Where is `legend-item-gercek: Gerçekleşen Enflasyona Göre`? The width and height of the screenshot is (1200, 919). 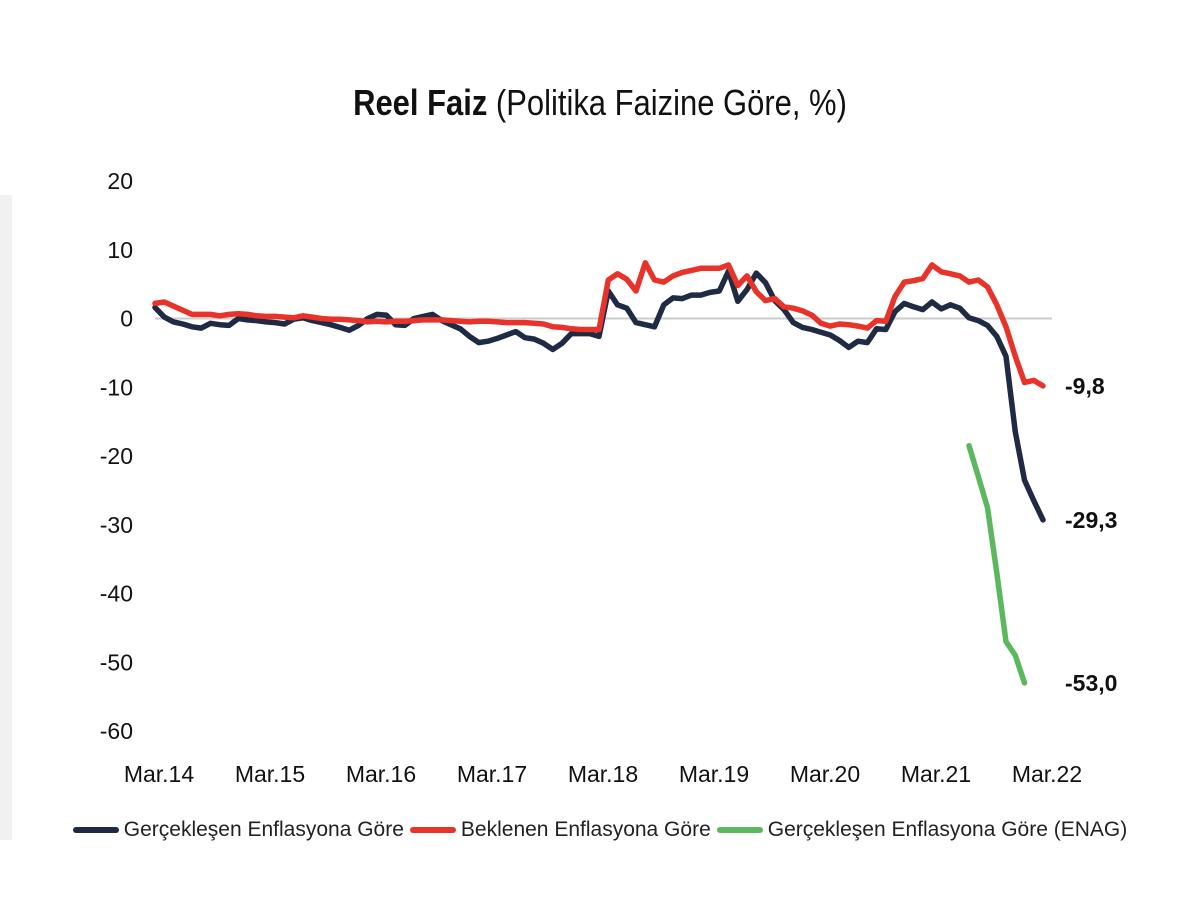 legend-item-gercek: Gerçekleşen Enflasyona Göre is located at coordinates (238, 830).